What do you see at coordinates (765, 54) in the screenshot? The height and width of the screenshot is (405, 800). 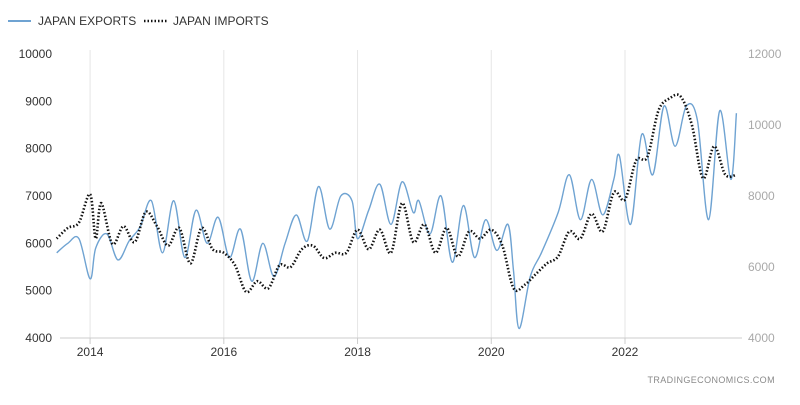 I see `y-right-tick-label: 12000` at bounding box center [765, 54].